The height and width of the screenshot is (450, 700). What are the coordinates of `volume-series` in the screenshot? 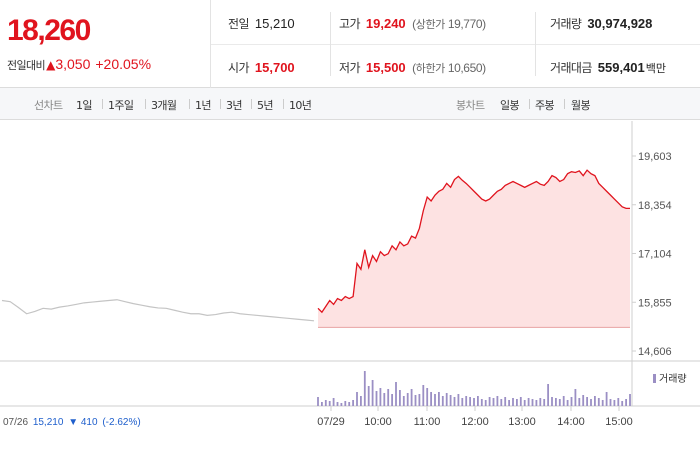 It's located at (474, 388).